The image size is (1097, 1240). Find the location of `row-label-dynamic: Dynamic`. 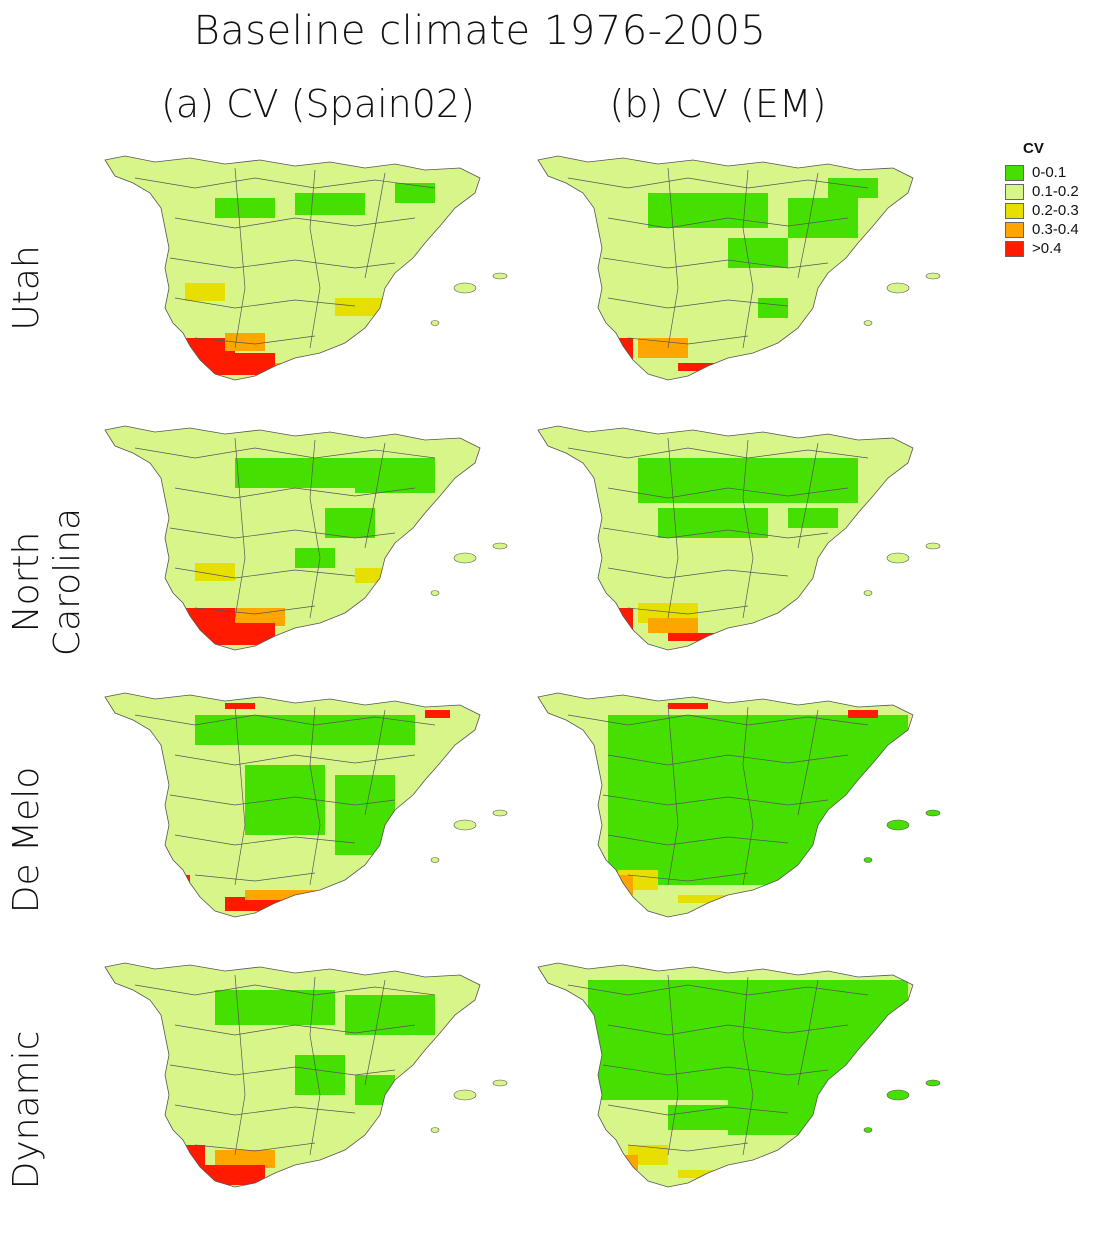

row-label-dynamic: Dynamic is located at coordinates (26, 1110).